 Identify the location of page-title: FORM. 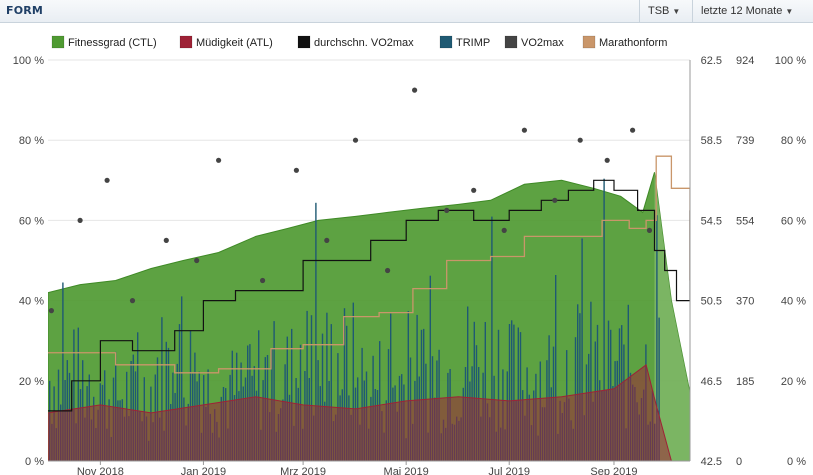
(25, 10).